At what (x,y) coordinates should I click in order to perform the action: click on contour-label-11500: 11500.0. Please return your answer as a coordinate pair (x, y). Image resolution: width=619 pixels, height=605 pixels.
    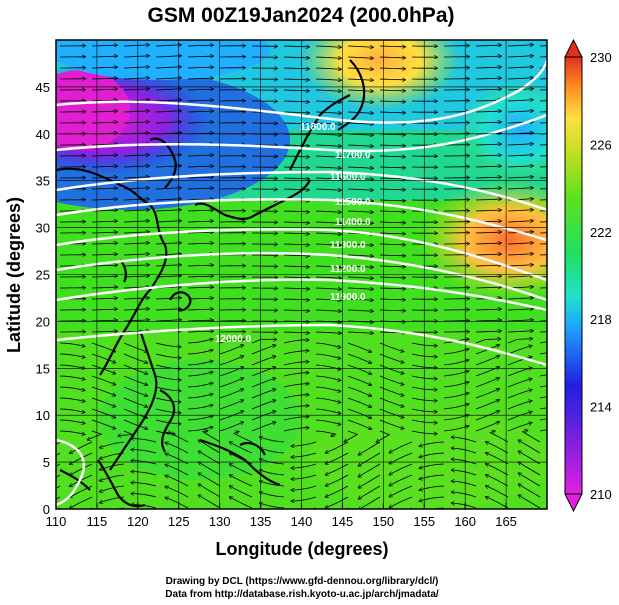
    Looking at the image, I should click on (353, 202).